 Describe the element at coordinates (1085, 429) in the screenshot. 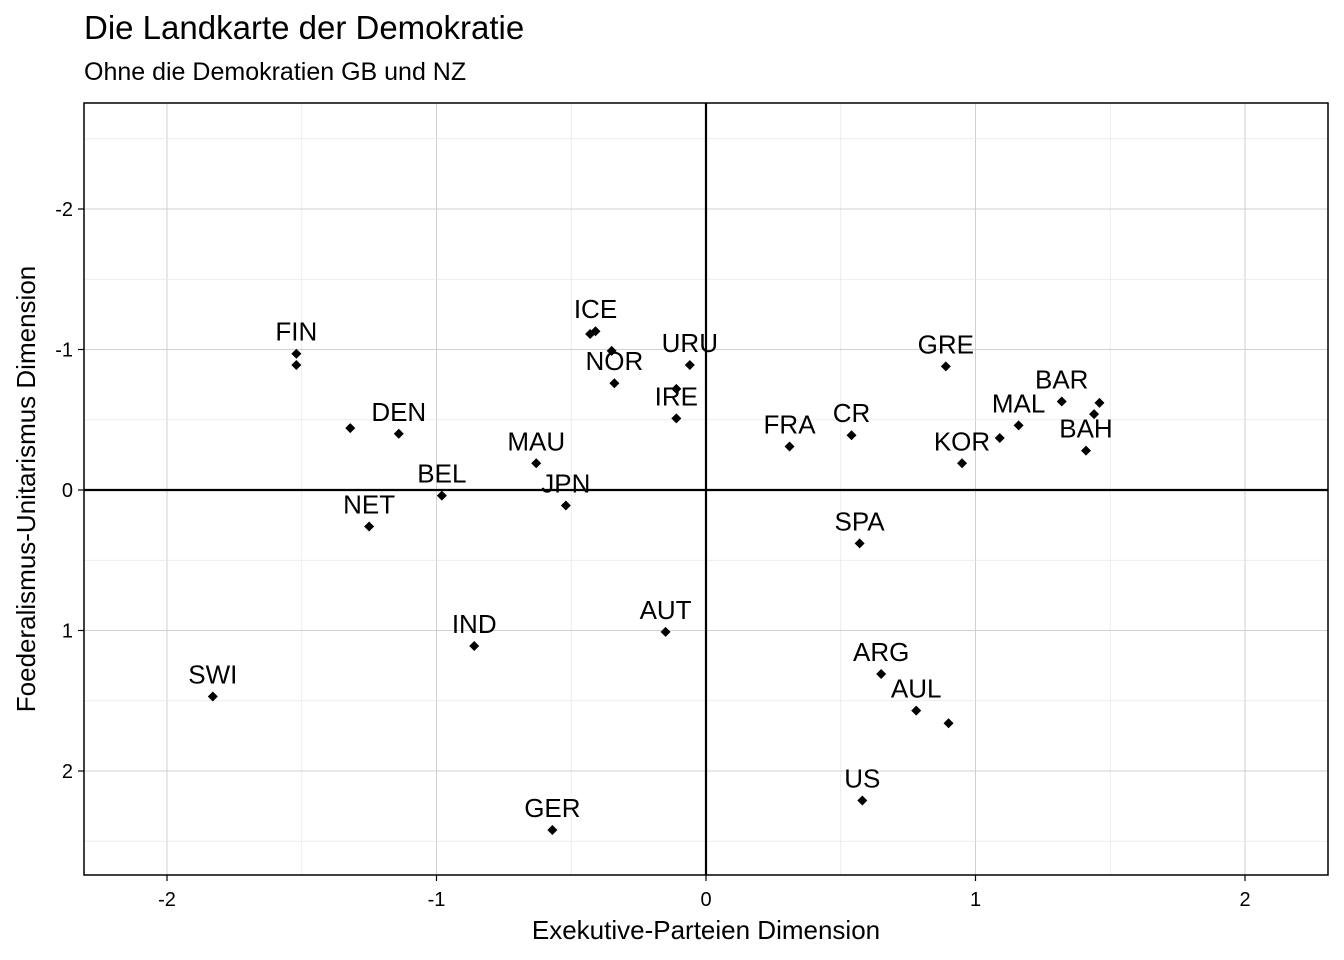

I see `point-label: BAH` at that location.